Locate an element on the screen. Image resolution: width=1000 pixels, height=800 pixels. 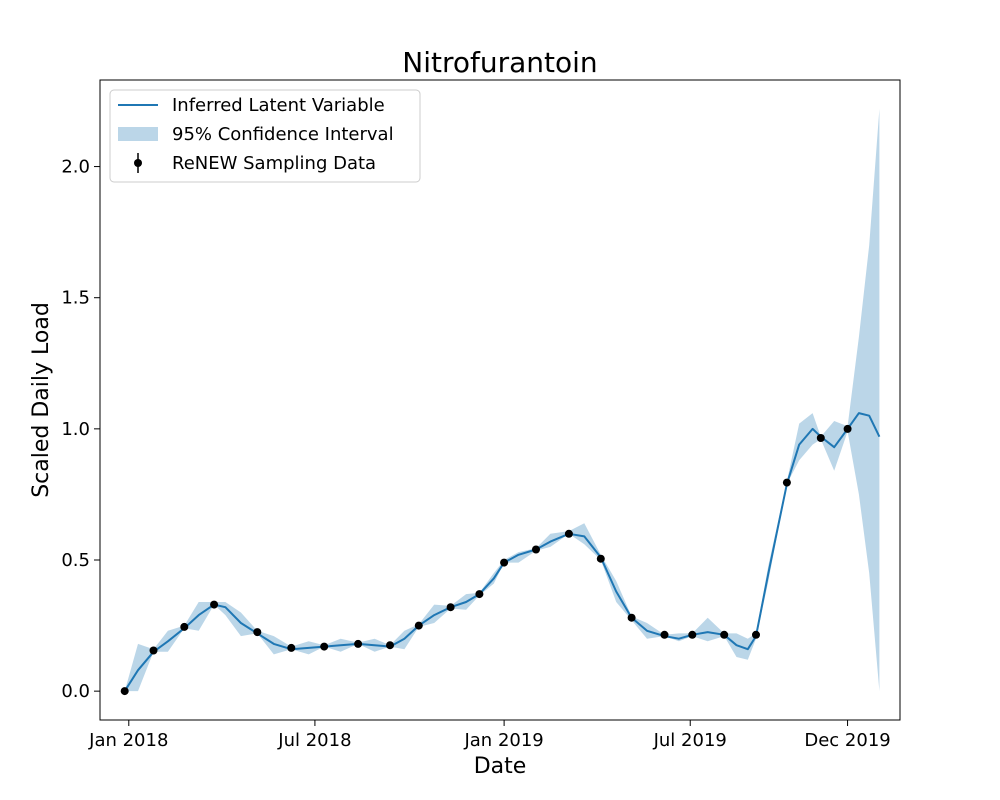
legend-label-sampling: ReNEW Sampling Data is located at coordinates (274, 163).